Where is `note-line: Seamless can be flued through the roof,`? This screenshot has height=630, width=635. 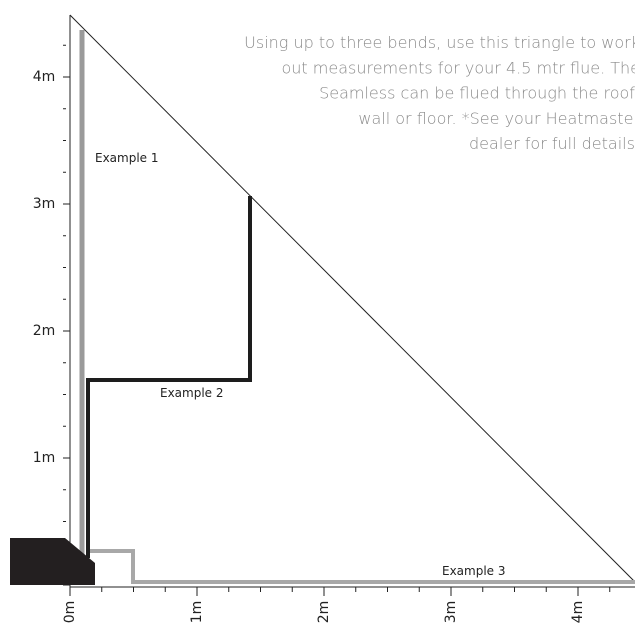 note-line: Seamless can be flued through the roof, is located at coordinates (477, 93).